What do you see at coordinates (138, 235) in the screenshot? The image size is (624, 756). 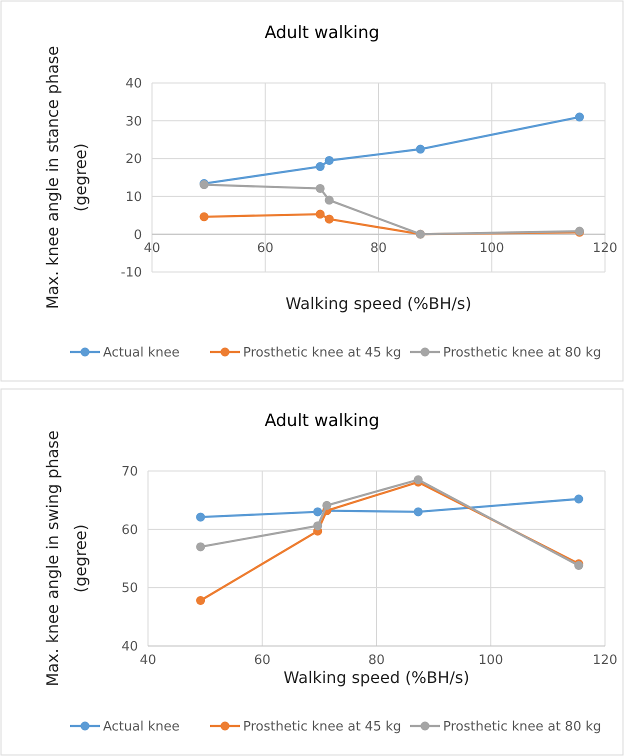 I see `y-tick-label: 0` at bounding box center [138, 235].